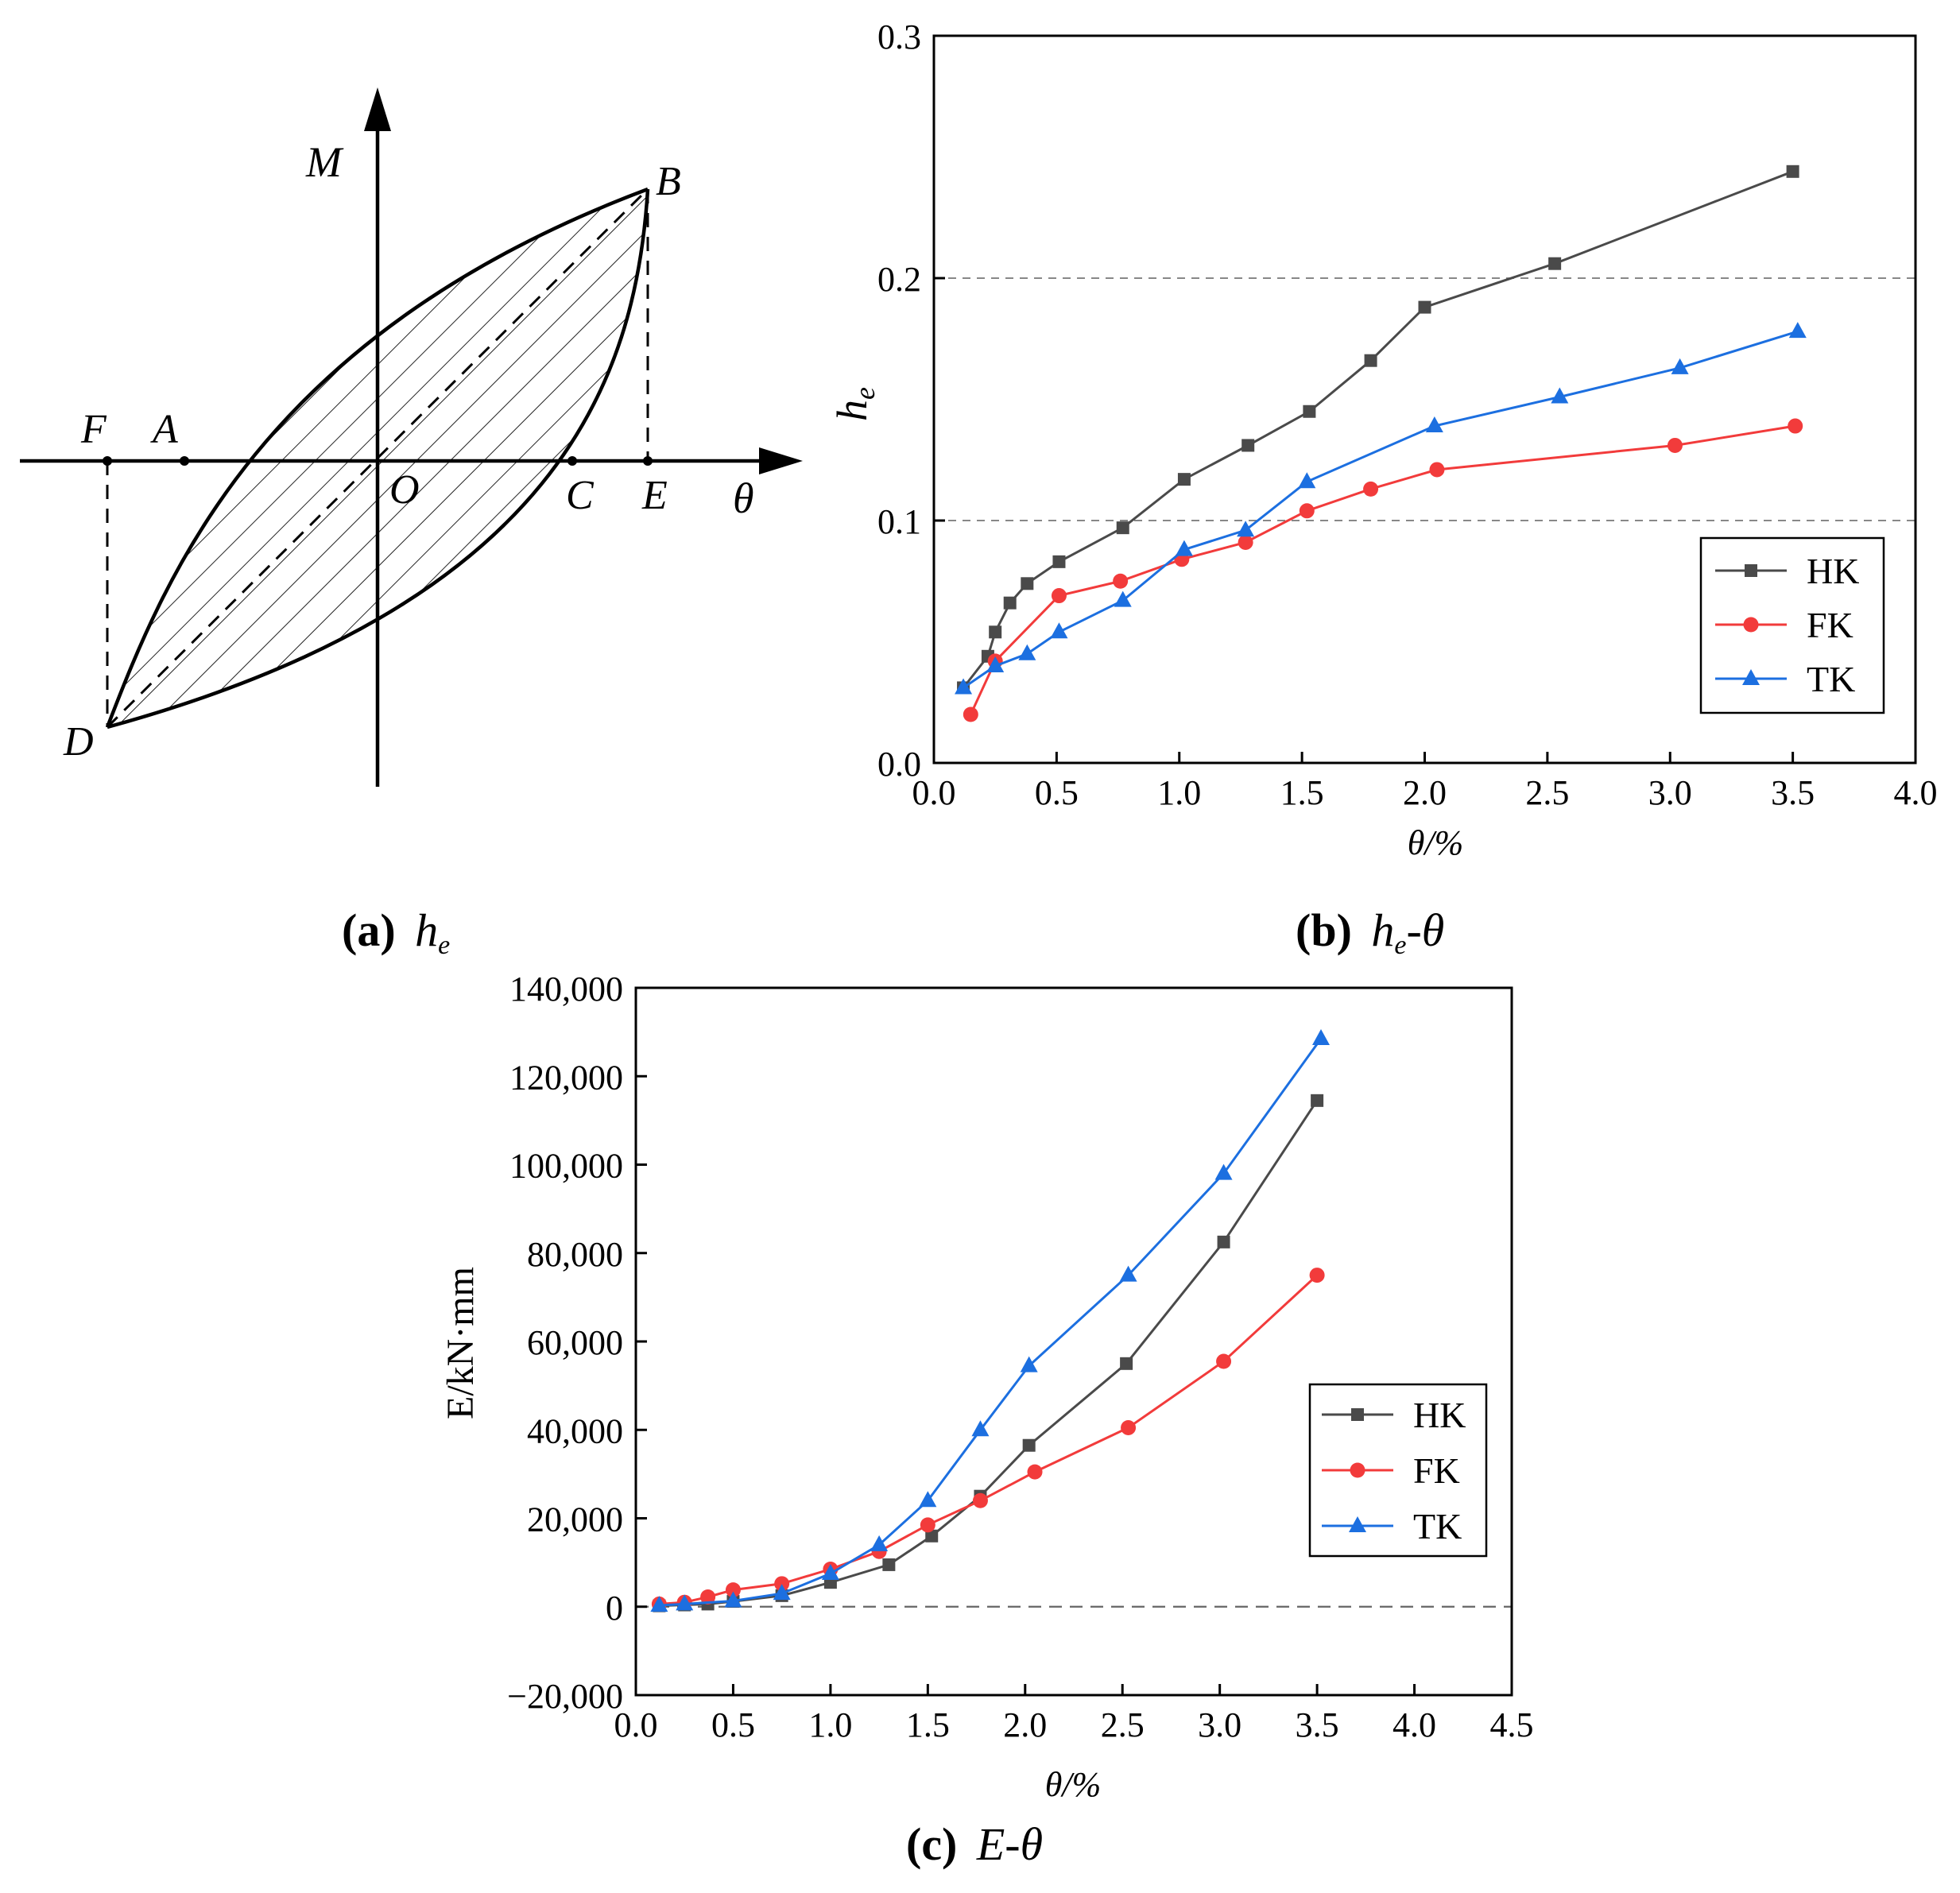 The height and width of the screenshot is (1893, 1960). I want to click on legend-marker-FK, so click(1751, 625).